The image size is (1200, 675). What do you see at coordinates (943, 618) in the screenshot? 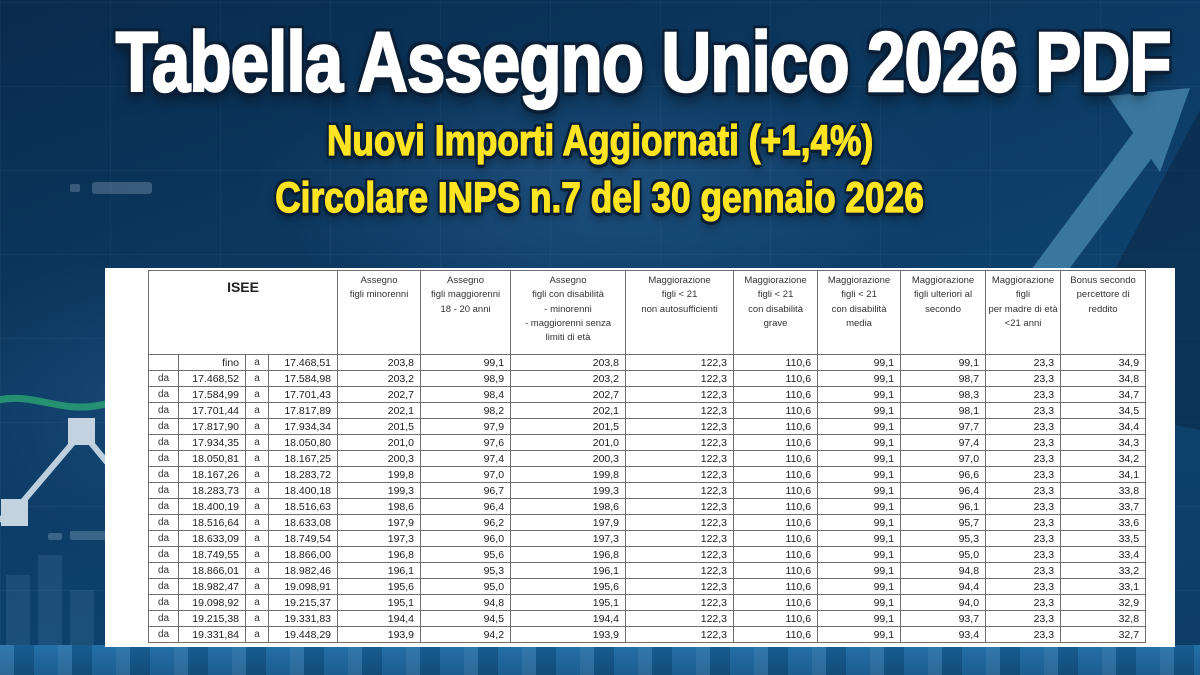
I see `cell: 93,7` at bounding box center [943, 618].